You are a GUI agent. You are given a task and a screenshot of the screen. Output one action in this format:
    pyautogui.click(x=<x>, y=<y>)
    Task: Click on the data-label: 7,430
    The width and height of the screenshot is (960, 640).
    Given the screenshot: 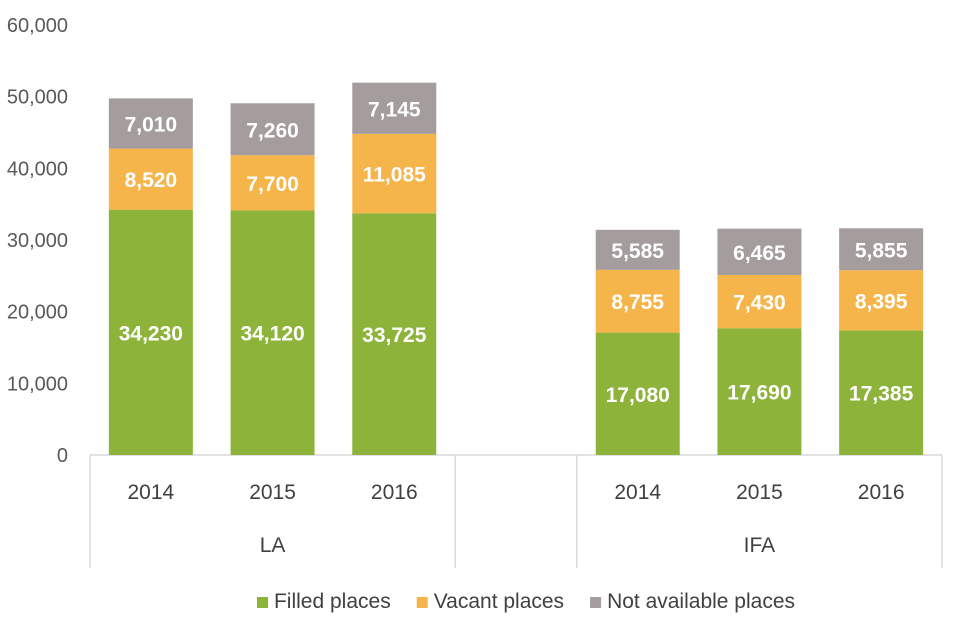 What is the action you would take?
    pyautogui.click(x=759, y=303)
    